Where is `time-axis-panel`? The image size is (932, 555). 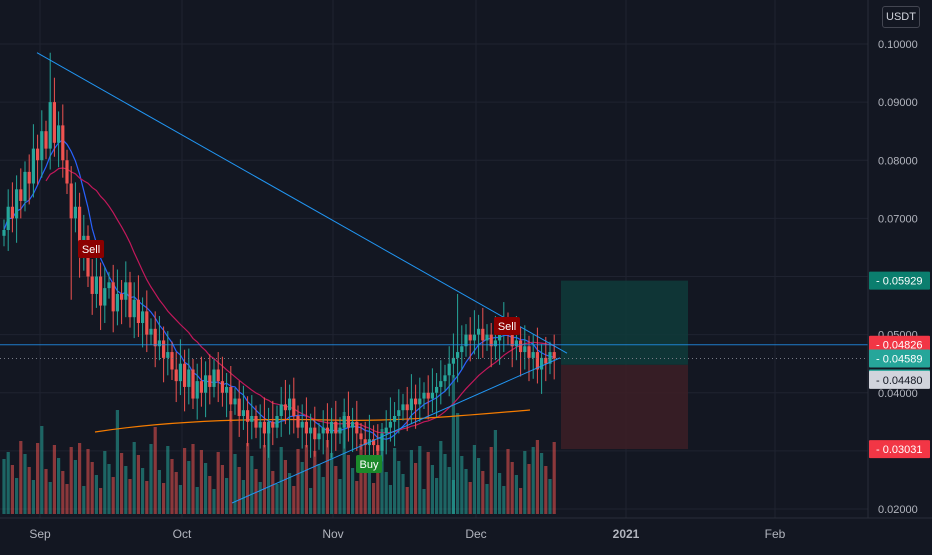 time-axis-panel is located at coordinates (466, 534).